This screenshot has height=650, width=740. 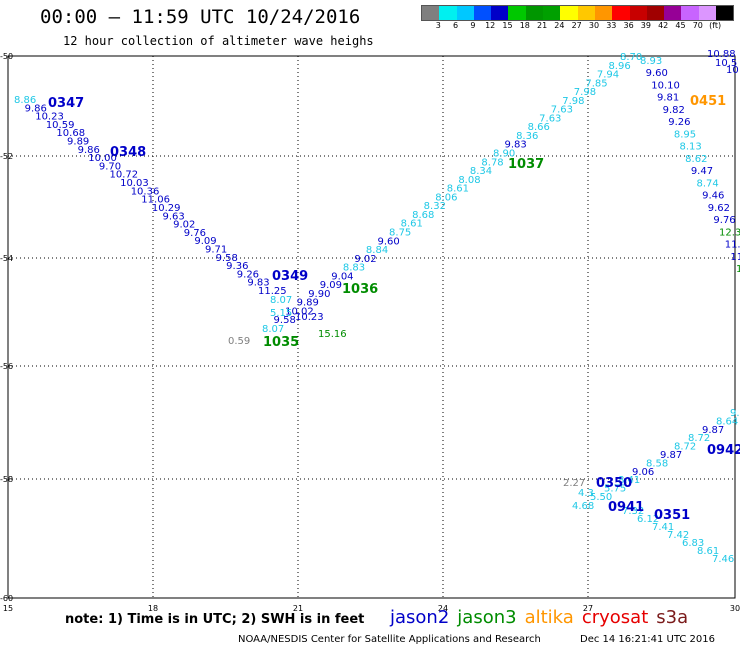 I want to click on swh-value-label: 10.5, so click(x=726, y=63).